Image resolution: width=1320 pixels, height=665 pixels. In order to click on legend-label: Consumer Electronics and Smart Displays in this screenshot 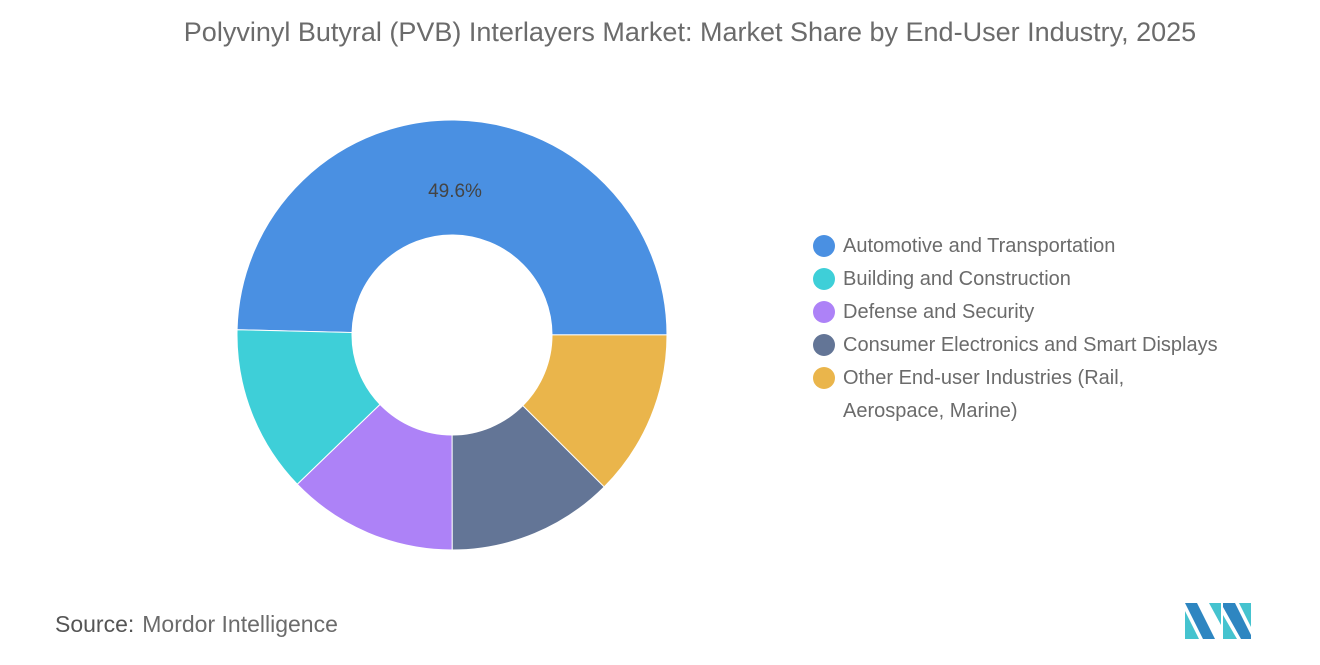, I will do `click(1030, 345)`.